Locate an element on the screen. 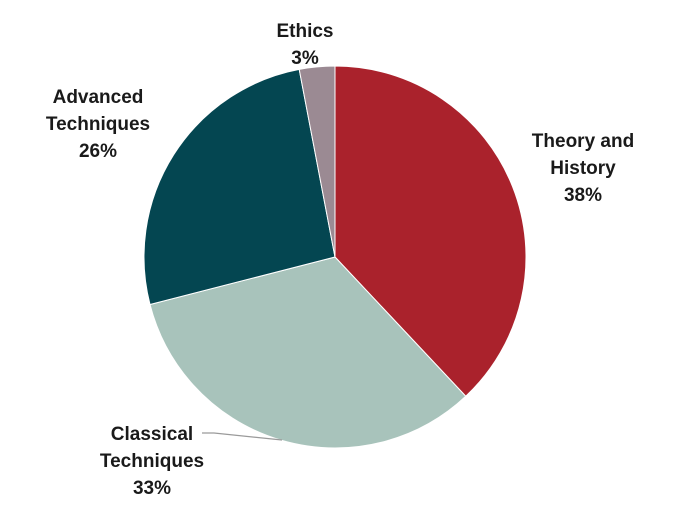 The image size is (699, 514). slice-label-line: Ethics is located at coordinates (304, 31).